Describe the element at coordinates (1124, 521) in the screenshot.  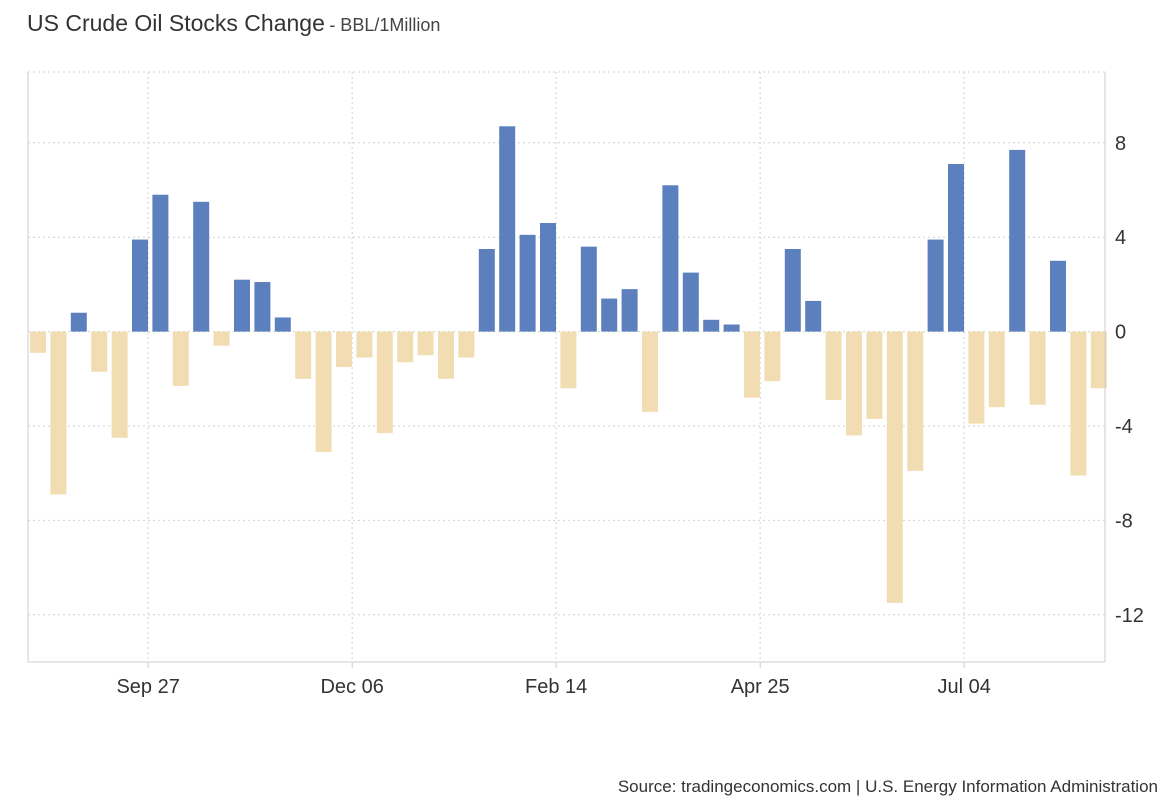
I see `y-tick-label: -8` at that location.